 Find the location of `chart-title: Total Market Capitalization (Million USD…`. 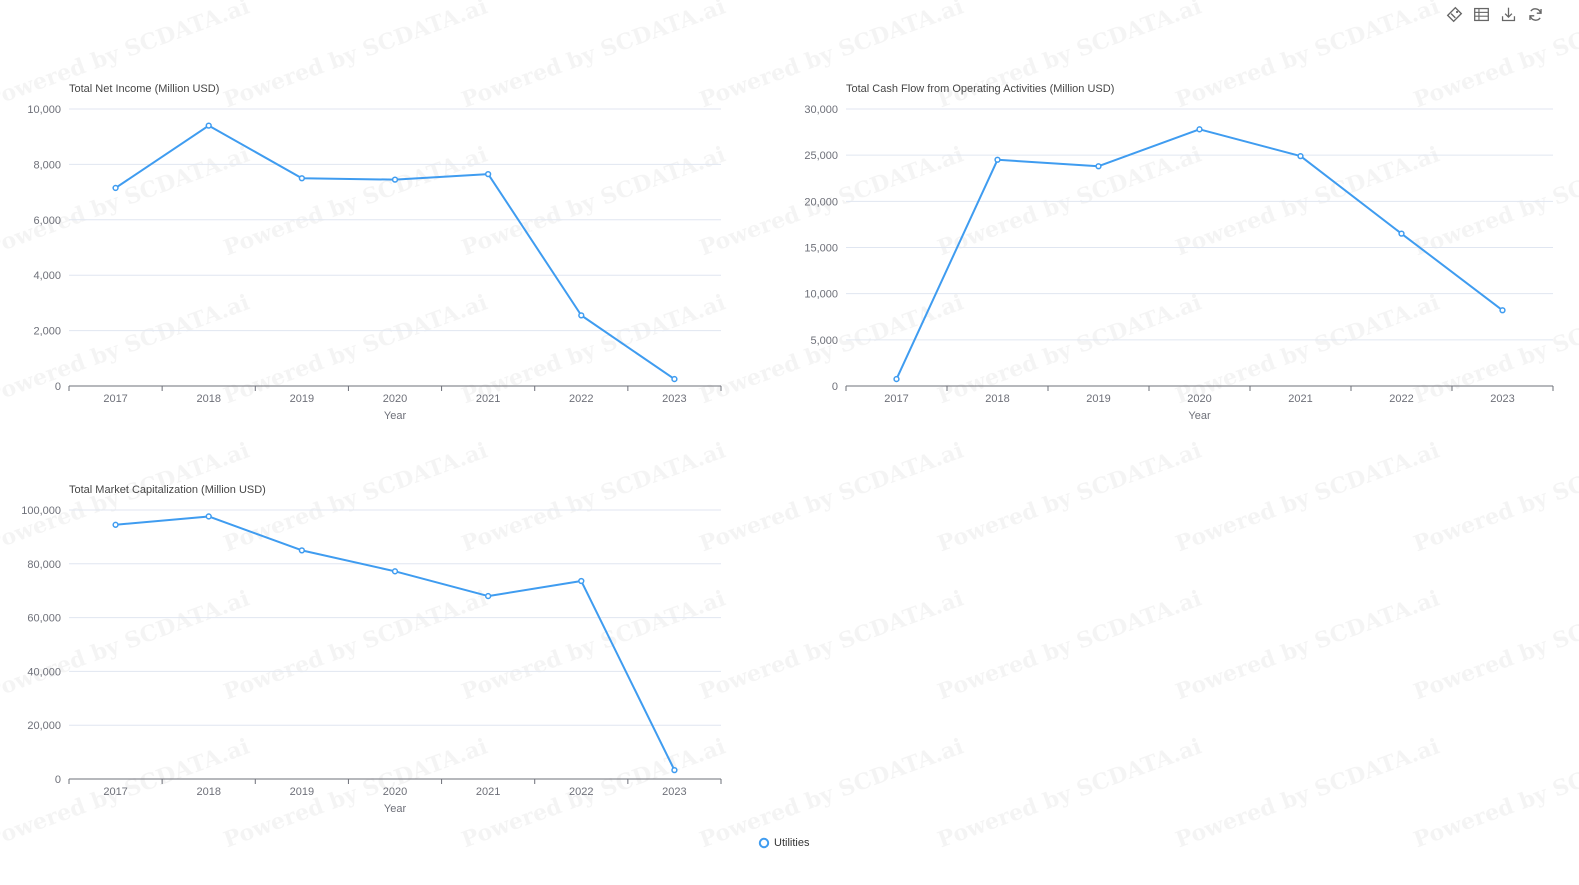

chart-title: Total Market Capitalization (Million USD… is located at coordinates (167, 490).